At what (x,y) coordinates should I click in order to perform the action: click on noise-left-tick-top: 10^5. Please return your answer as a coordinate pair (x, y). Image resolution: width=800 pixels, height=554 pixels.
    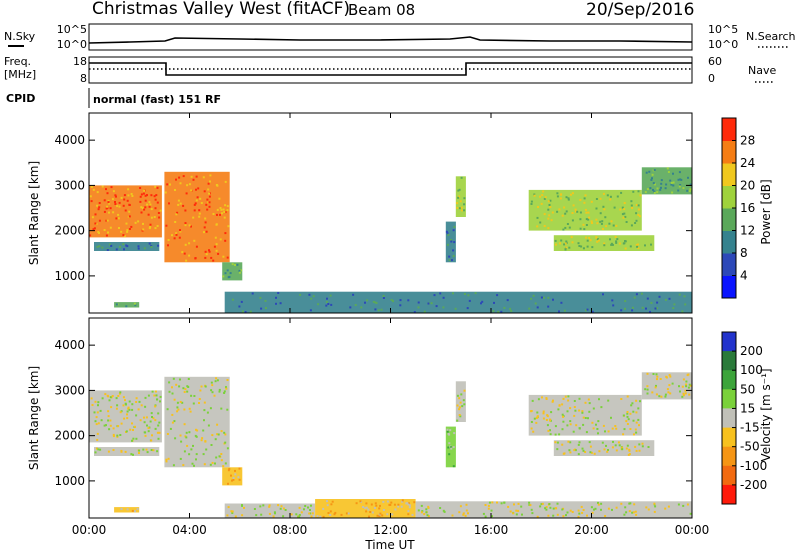
    Looking at the image, I should click on (72, 29).